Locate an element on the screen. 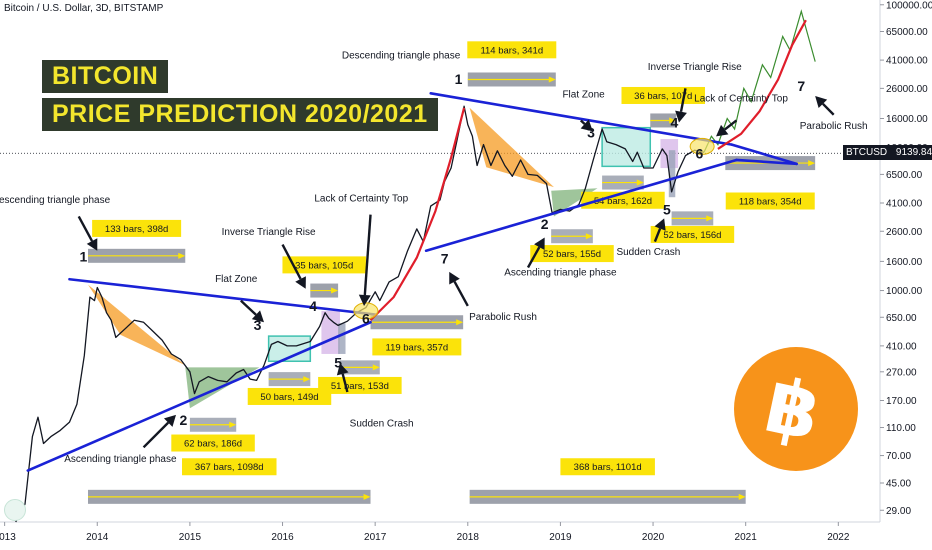 The width and height of the screenshot is (932, 550). phase-annotation: Lack of Certainty Top is located at coordinates (361, 198).